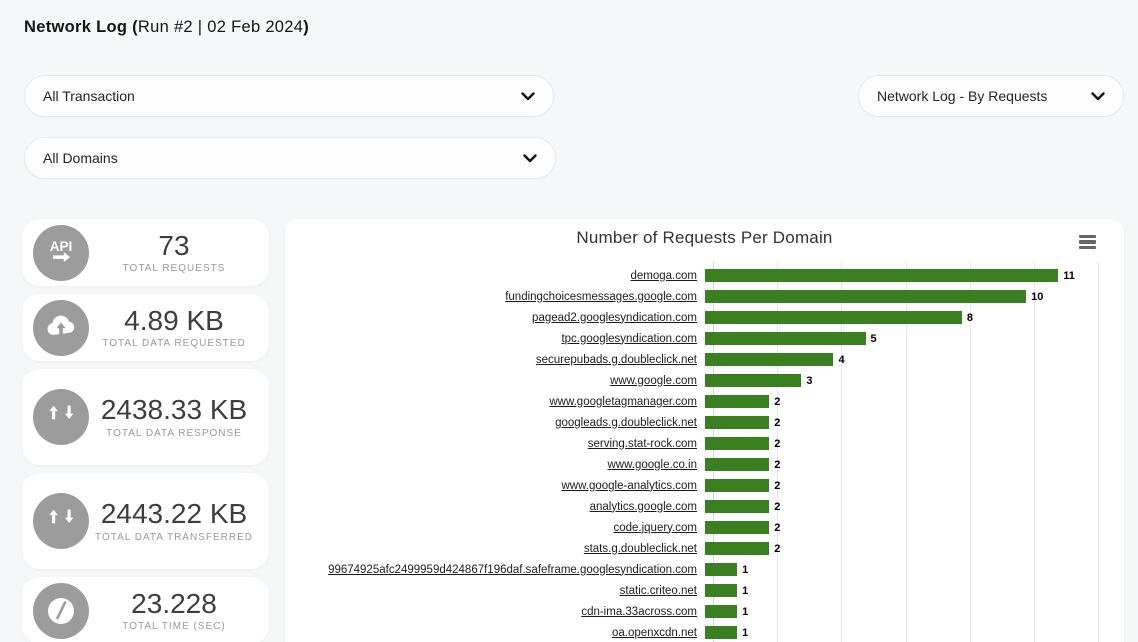 Image resolution: width=1138 pixels, height=642 pixels. I want to click on domain-link: tpc.googlesyndication.com, so click(629, 338).